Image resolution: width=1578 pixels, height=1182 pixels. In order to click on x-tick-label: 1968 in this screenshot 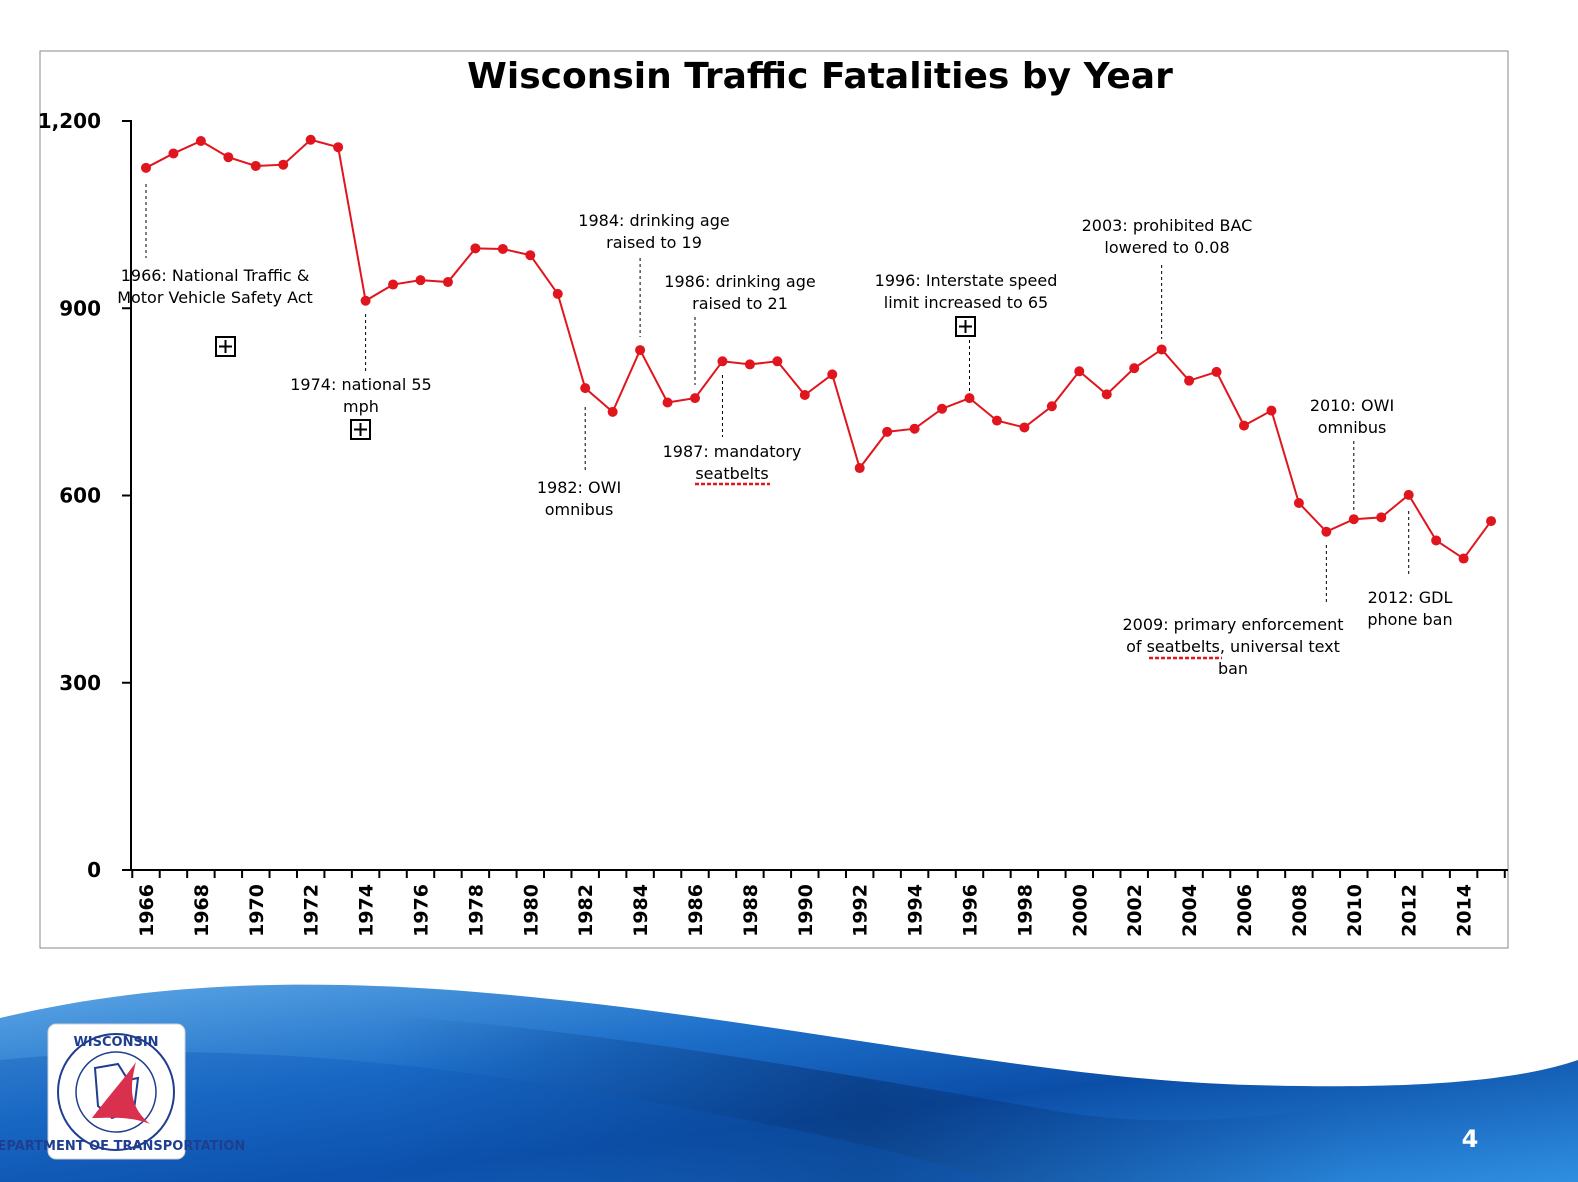, I will do `click(202, 910)`.